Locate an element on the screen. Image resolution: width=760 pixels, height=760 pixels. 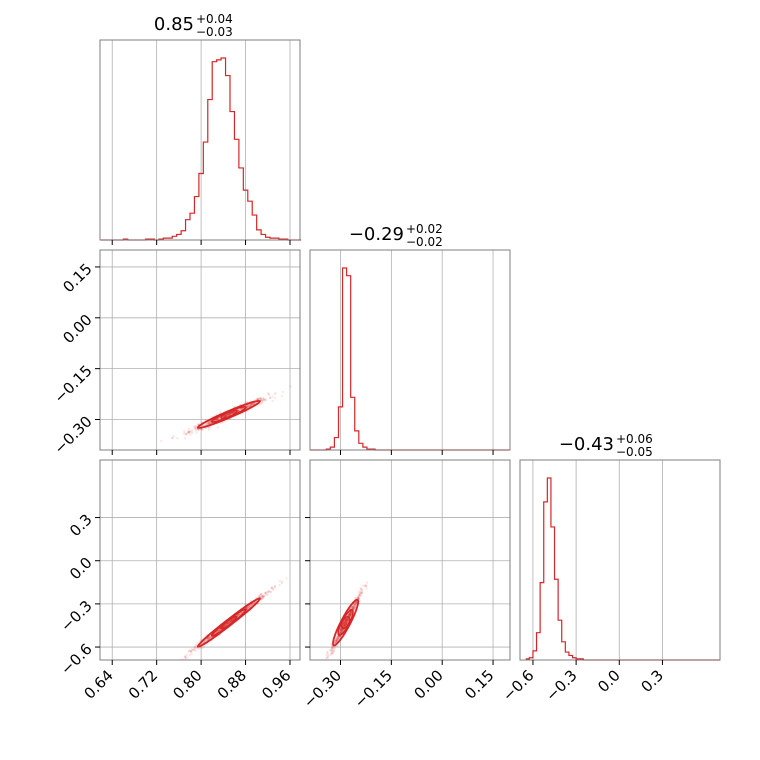
x-tick-label: 0.00 is located at coordinates (428, 684).